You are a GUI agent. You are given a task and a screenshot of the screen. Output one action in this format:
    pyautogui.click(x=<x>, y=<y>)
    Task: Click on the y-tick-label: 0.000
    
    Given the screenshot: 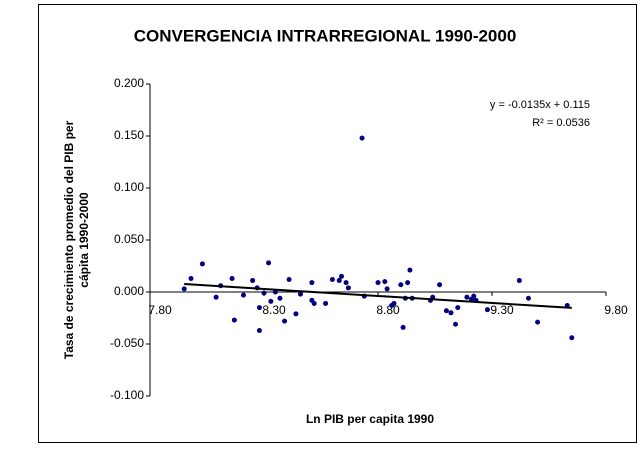 What is the action you would take?
    pyautogui.click(x=129, y=291)
    